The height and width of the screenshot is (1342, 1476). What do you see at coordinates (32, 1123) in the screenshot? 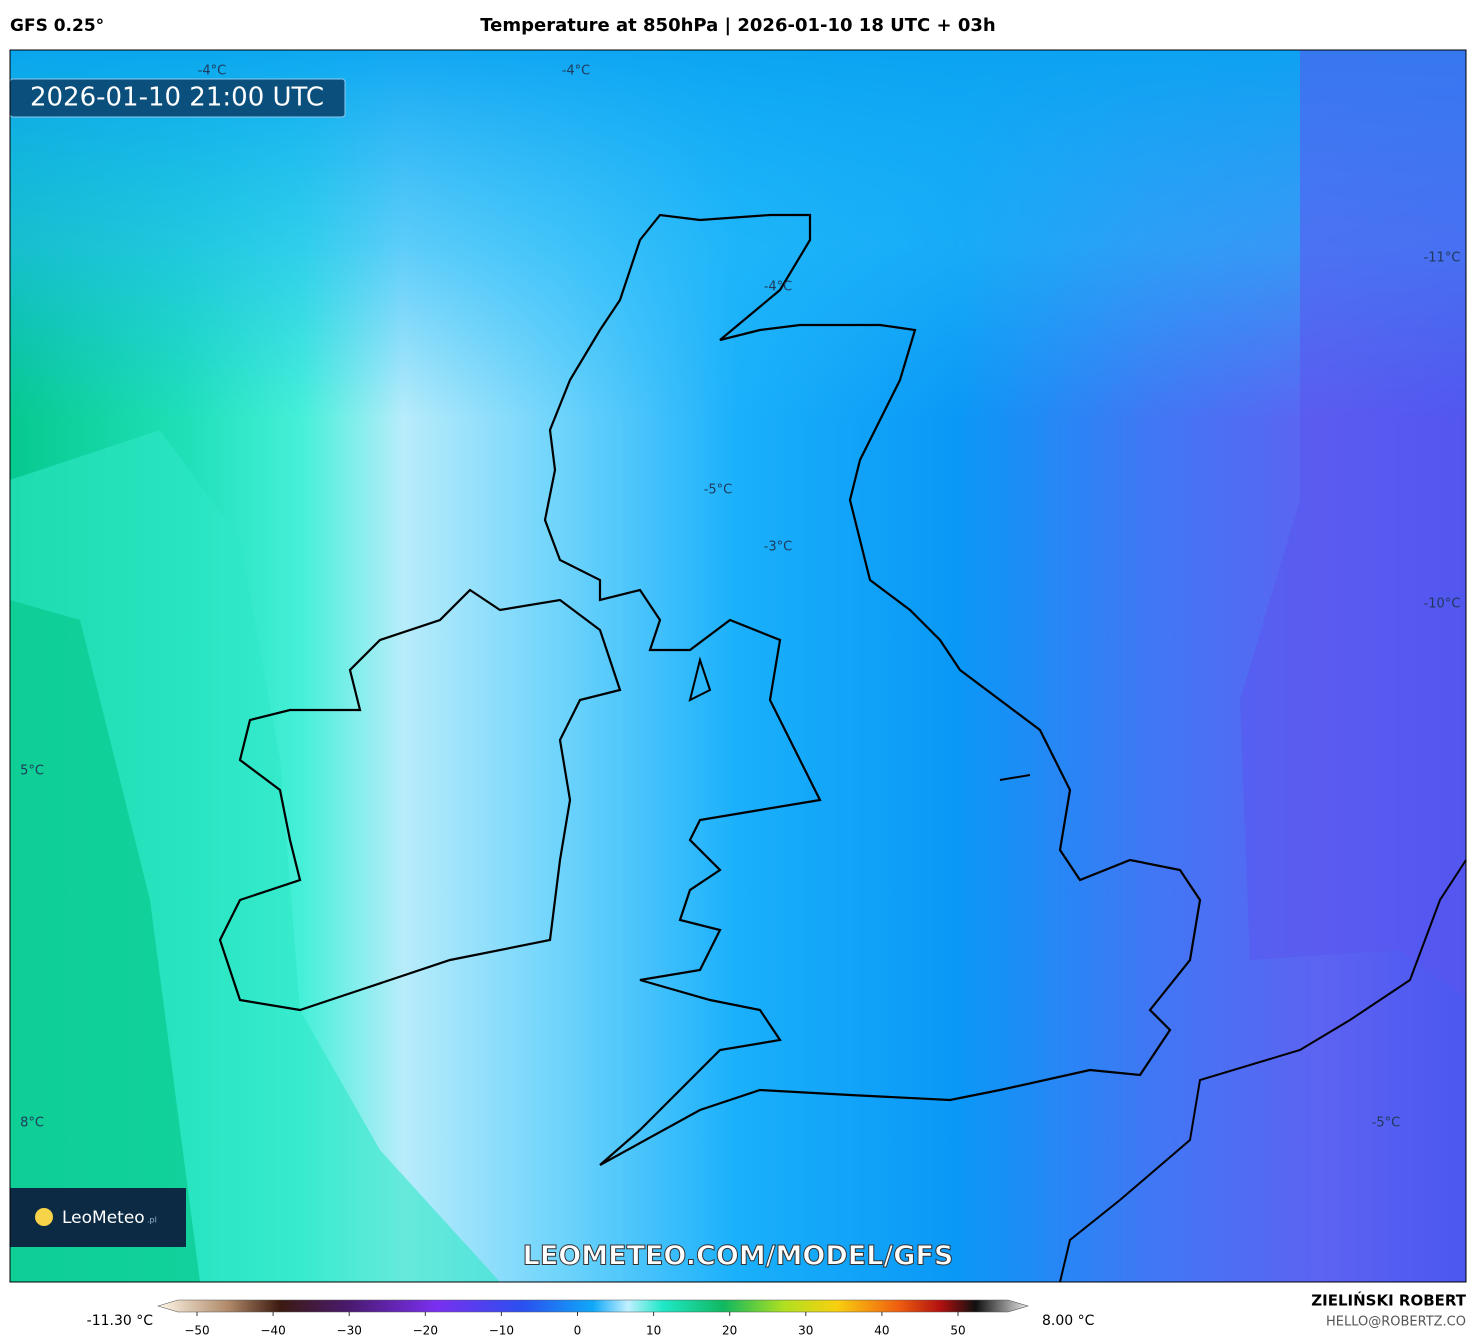
I see `contour-label: 8°C` at bounding box center [32, 1123].